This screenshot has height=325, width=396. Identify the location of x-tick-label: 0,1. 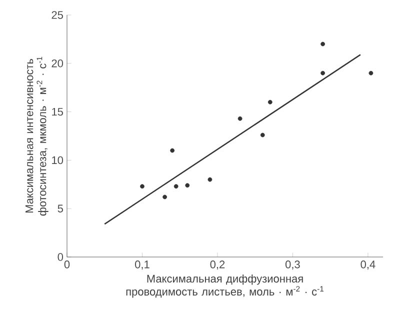
(142, 265).